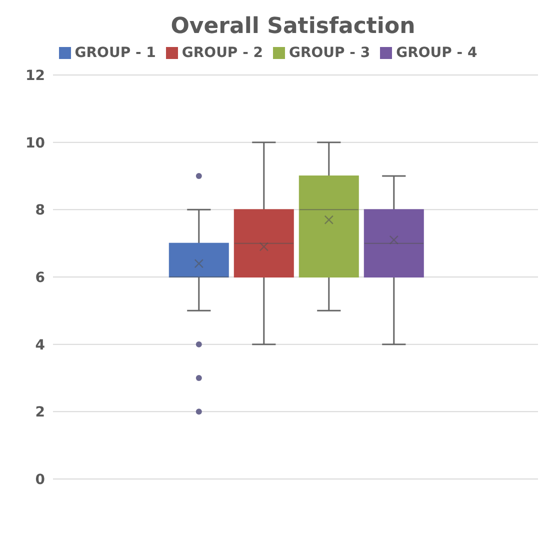 The image size is (555, 533). What do you see at coordinates (222, 53) in the screenshot?
I see `legend-label: GROUP - 2` at bounding box center [222, 53].